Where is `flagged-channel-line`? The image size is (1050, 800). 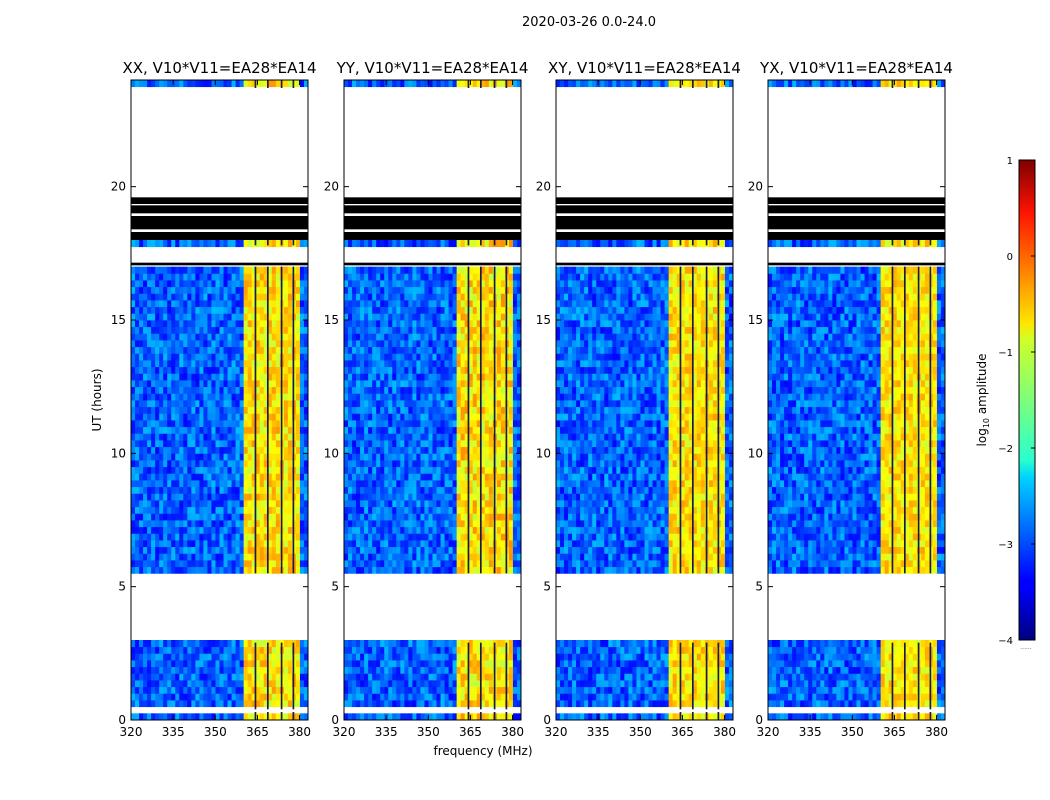 flagged-channel-line is located at coordinates (293, 420).